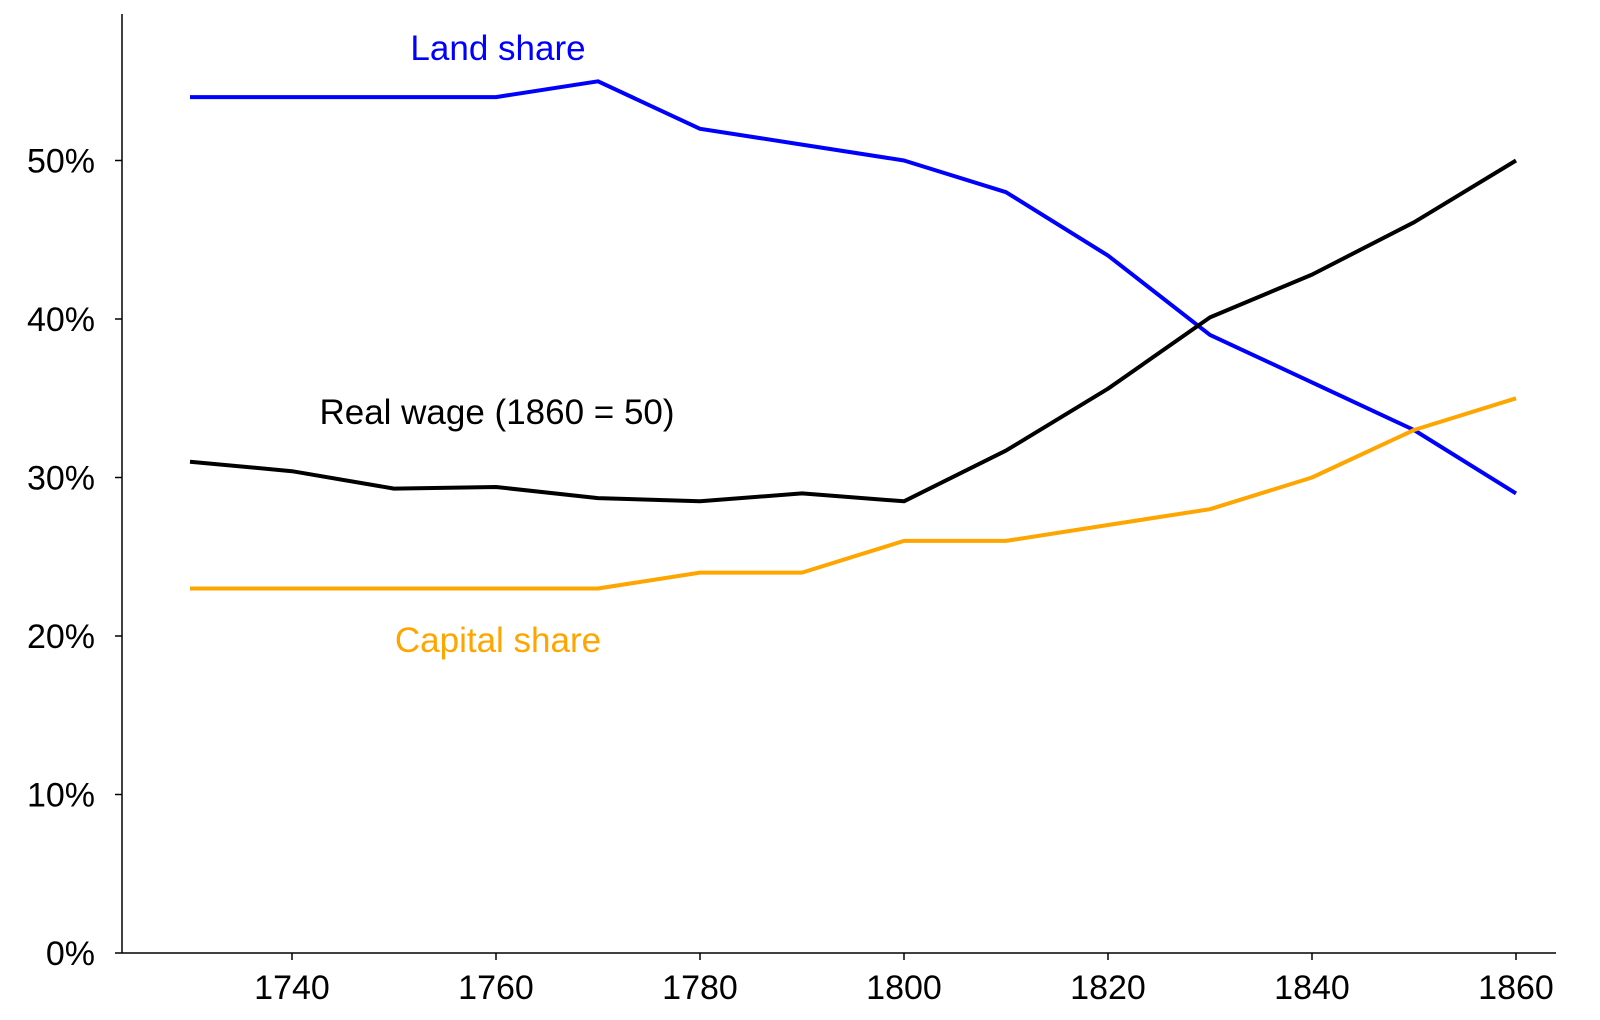 This screenshot has width=1600, height=1020. I want to click on y-tick-label: 40%, so click(61, 320).